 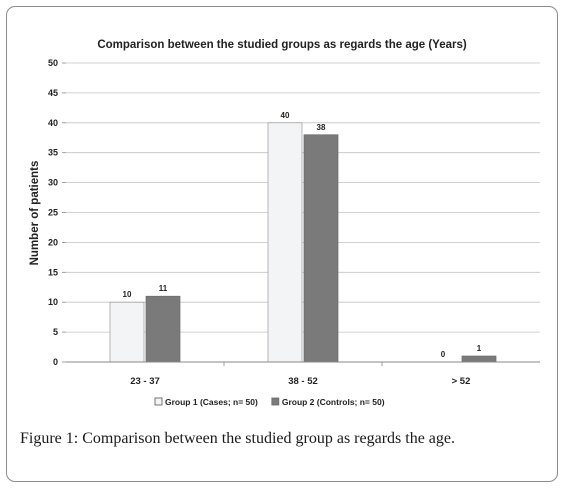 I want to click on y-tick-label: 25, so click(x=53, y=213).